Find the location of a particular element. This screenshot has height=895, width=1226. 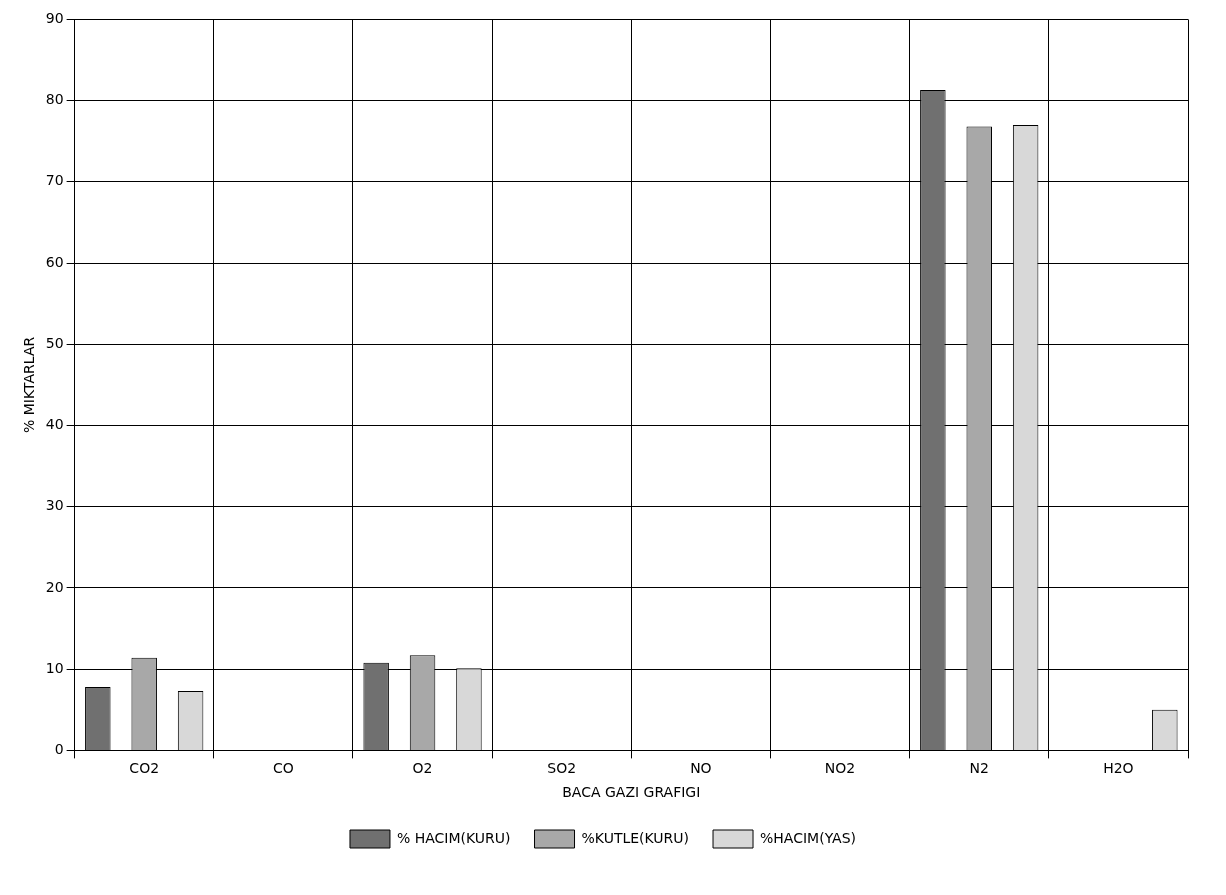

y-tick-label: 80 is located at coordinates (54, 99).